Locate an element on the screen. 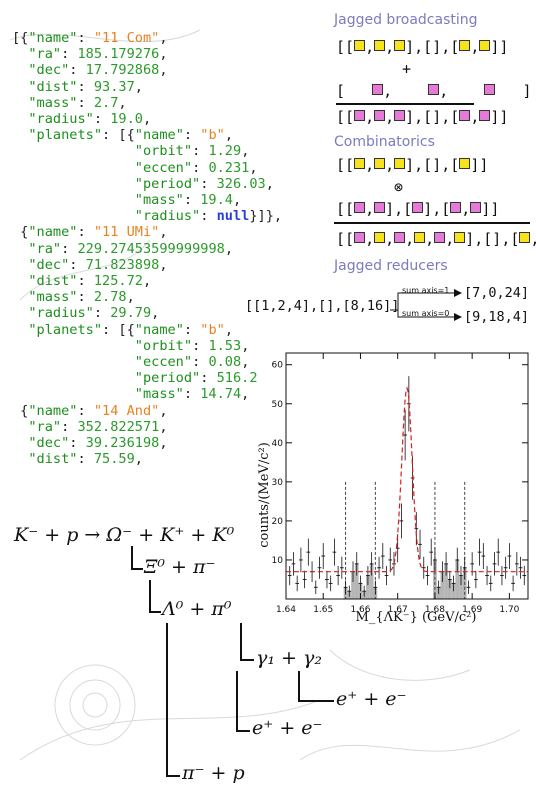  json-line: "eccen": 0.08, is located at coordinates (177, 362).